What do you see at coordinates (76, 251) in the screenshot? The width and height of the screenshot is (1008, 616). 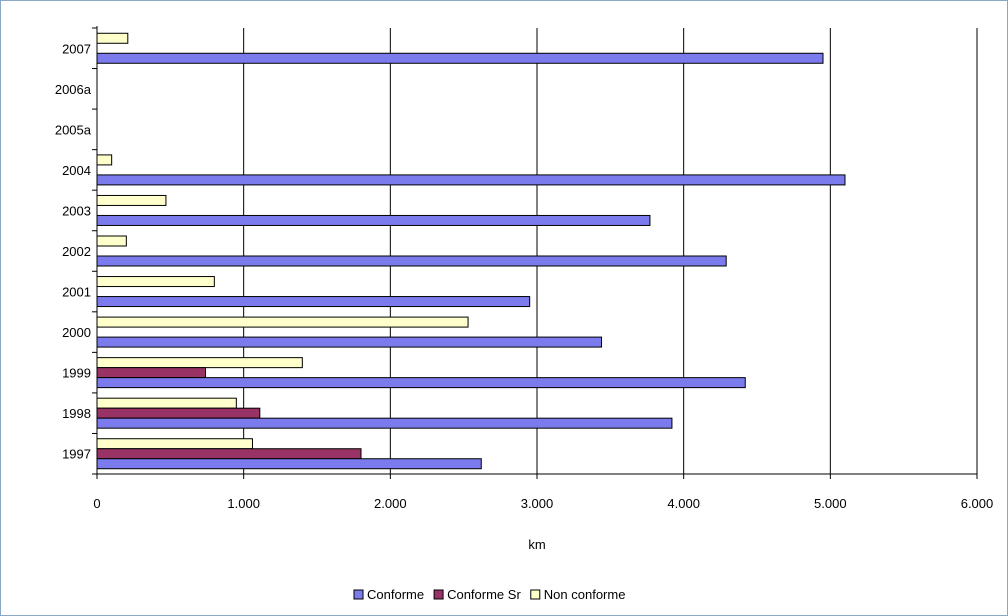 I see `y-tick-label-2002: 2002` at bounding box center [76, 251].